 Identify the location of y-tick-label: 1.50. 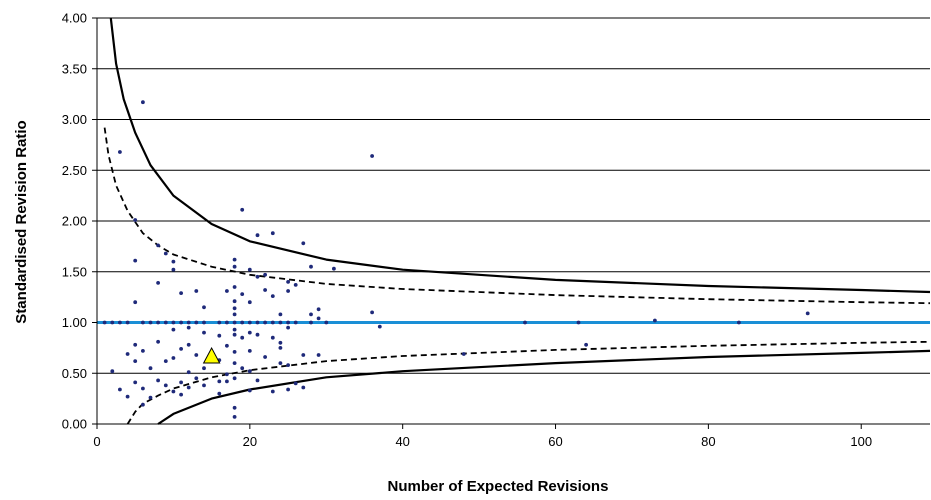
(74, 271).